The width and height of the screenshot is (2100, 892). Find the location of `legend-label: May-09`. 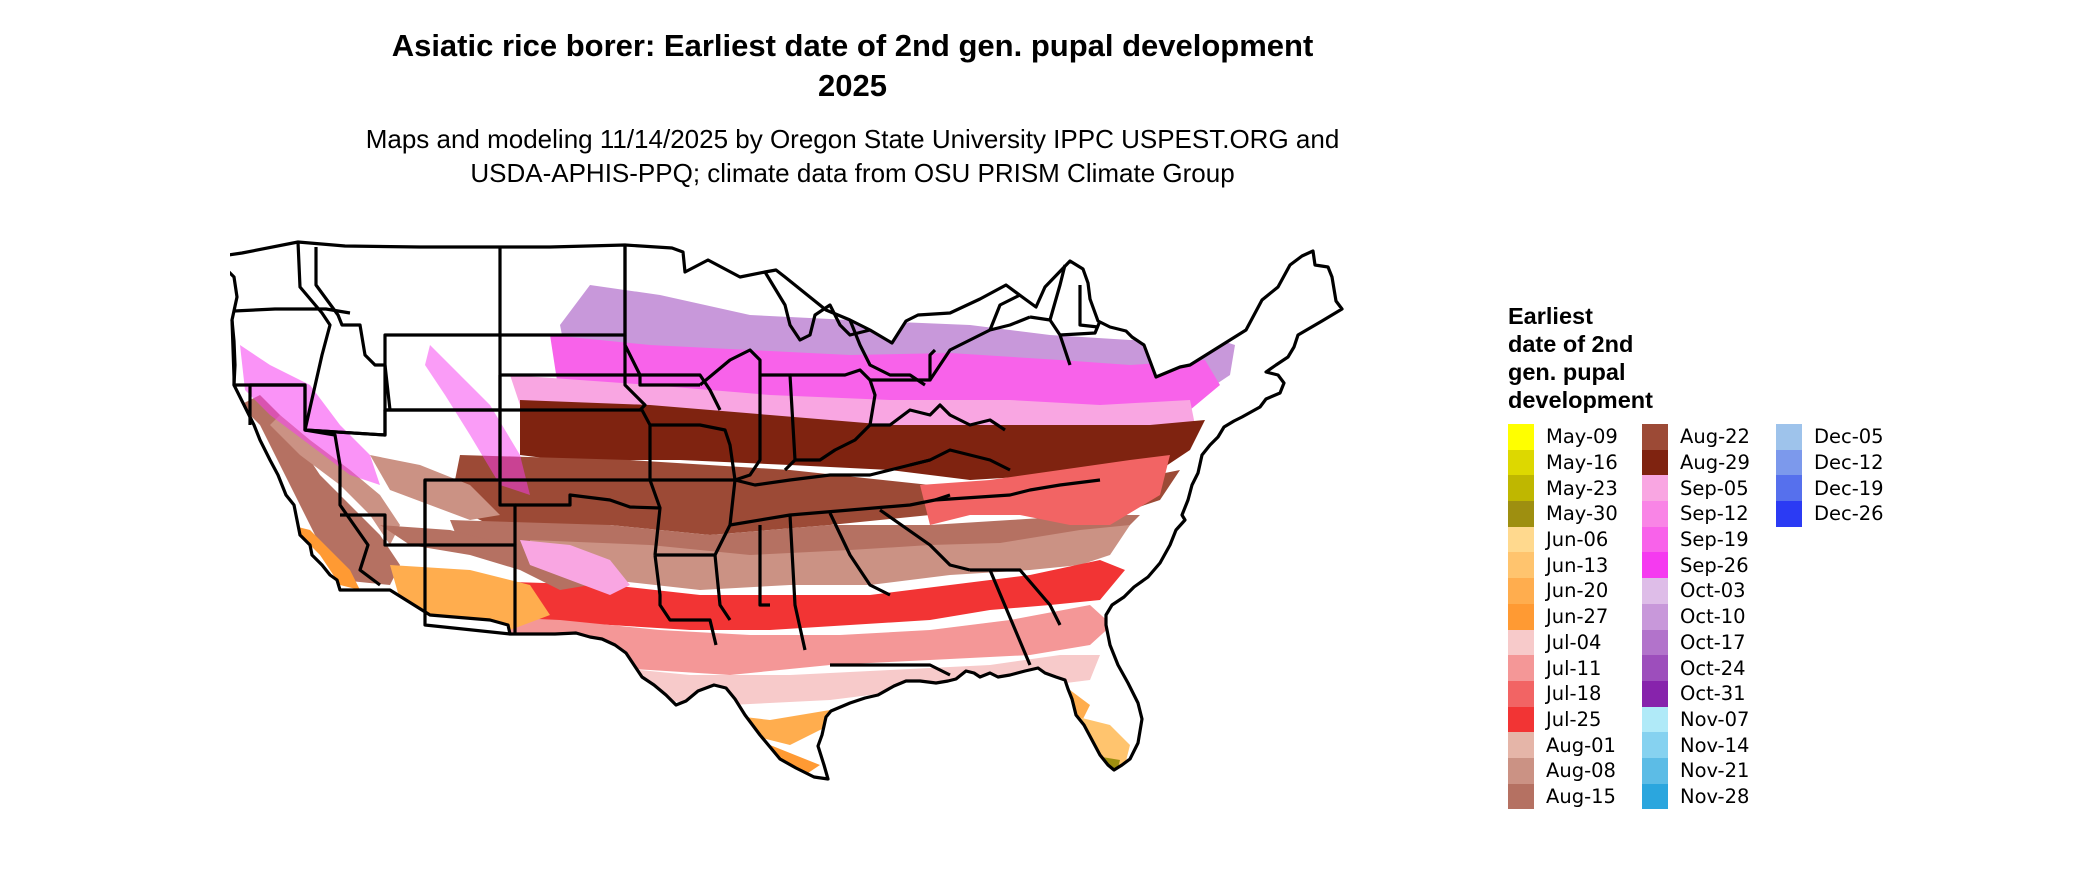

legend-label: May-09 is located at coordinates (1582, 437).